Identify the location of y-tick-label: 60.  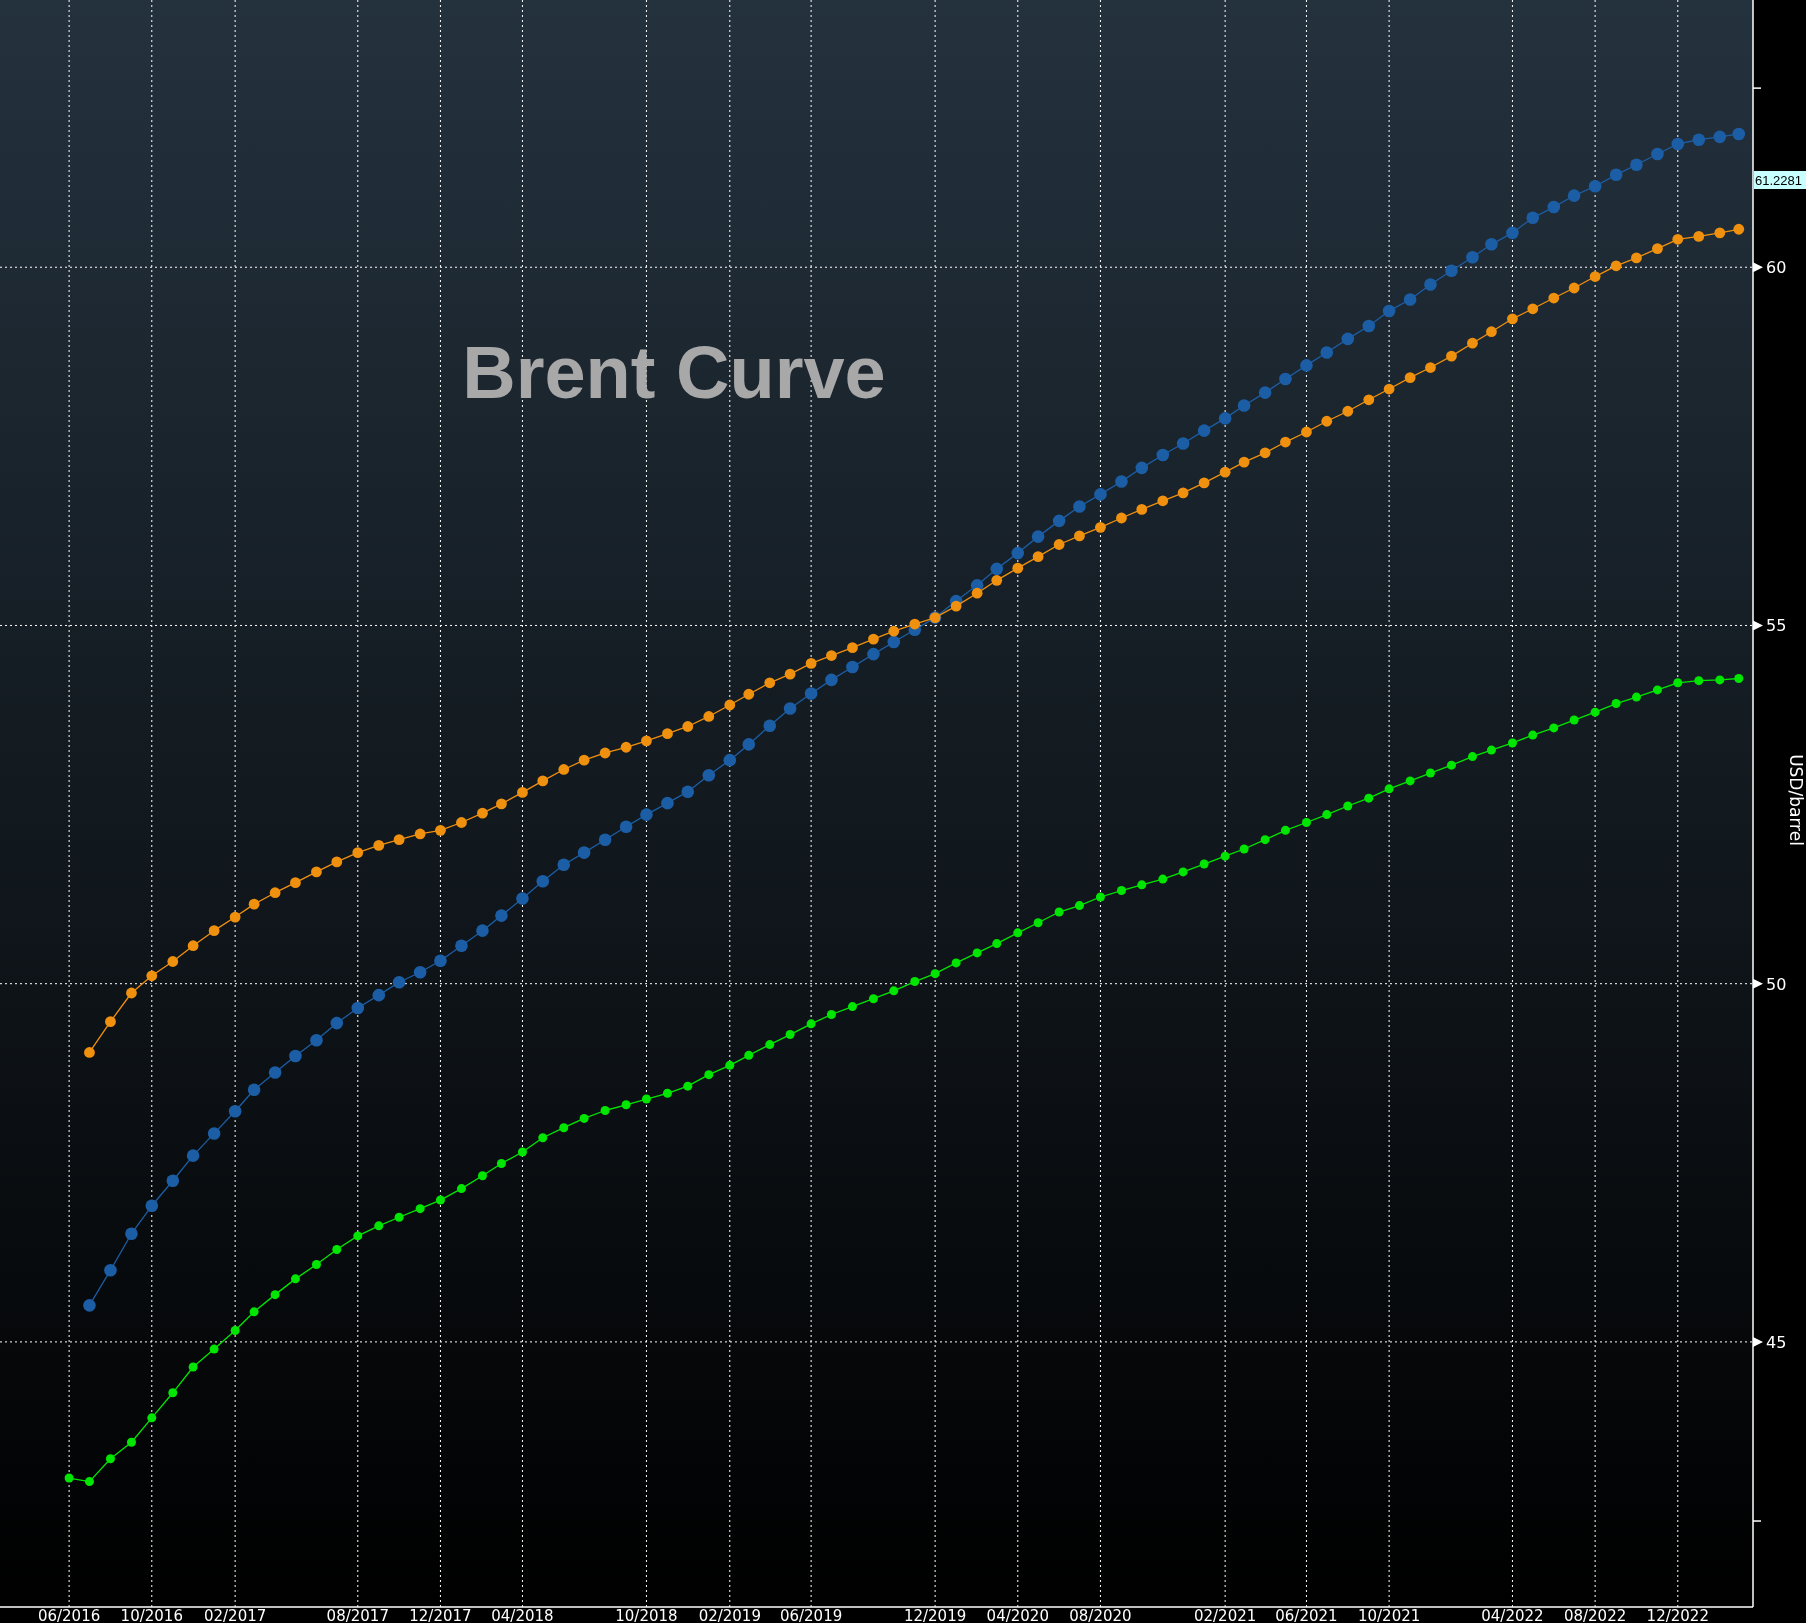
(1776, 268).